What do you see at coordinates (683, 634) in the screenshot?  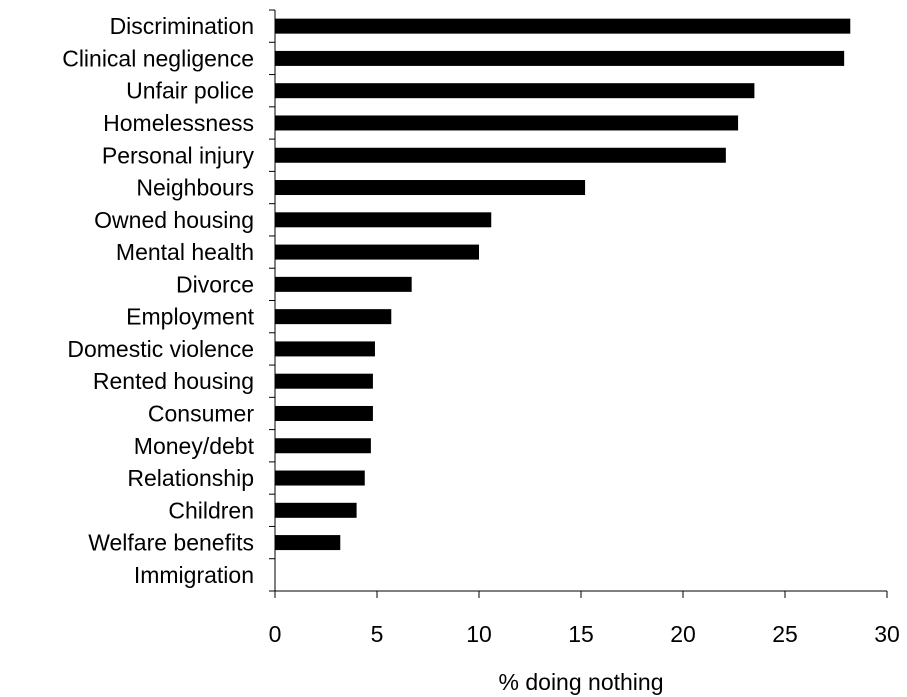 I see `x-tick-label: 20` at bounding box center [683, 634].